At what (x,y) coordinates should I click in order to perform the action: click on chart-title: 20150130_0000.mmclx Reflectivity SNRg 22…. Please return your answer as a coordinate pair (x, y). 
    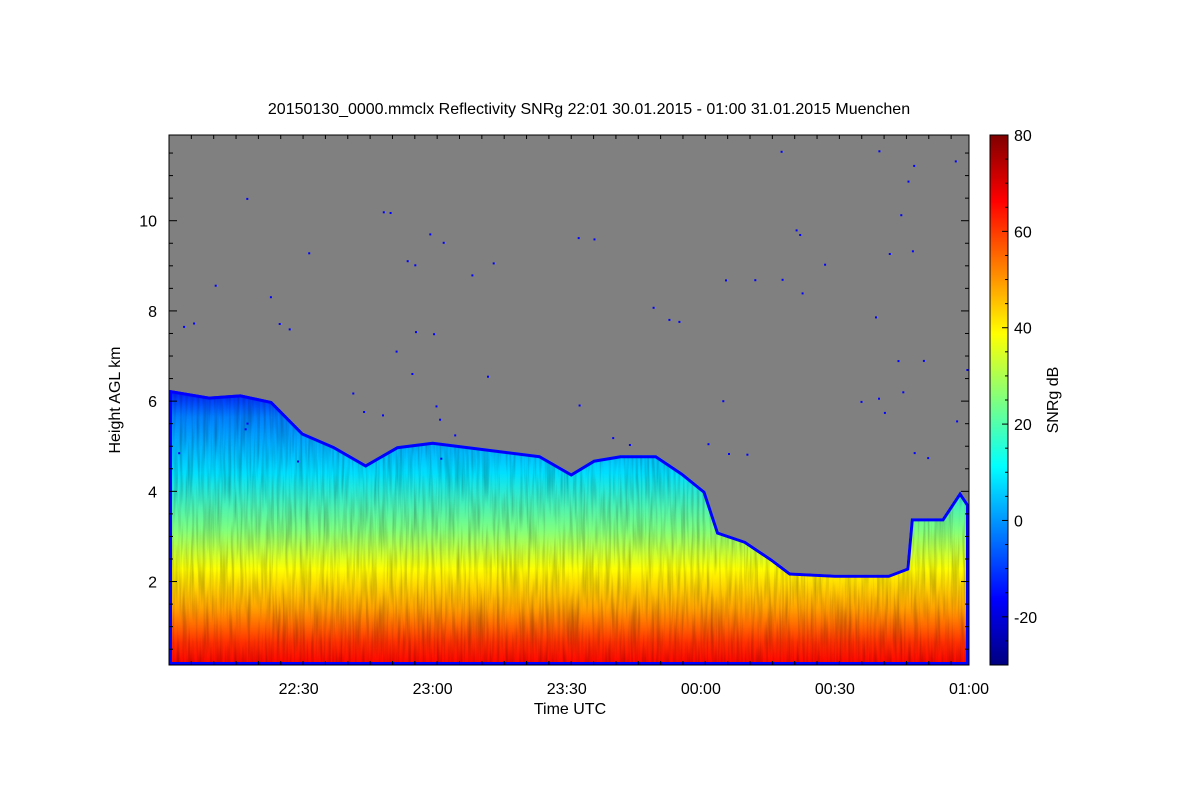
    Looking at the image, I should click on (589, 109).